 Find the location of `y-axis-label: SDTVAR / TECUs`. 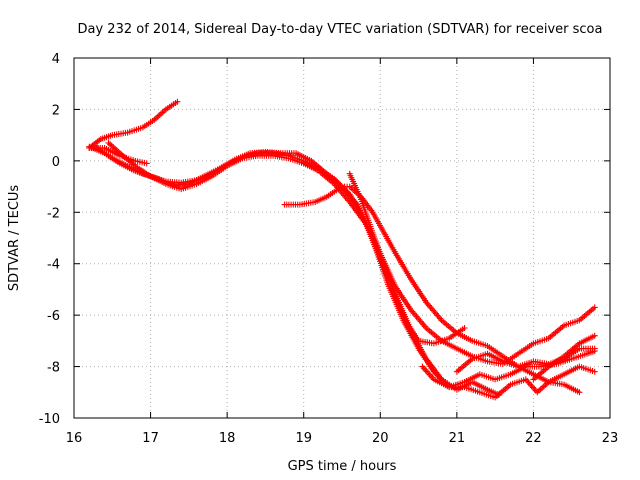

y-axis-label: SDTVAR / TECUs is located at coordinates (14, 238).